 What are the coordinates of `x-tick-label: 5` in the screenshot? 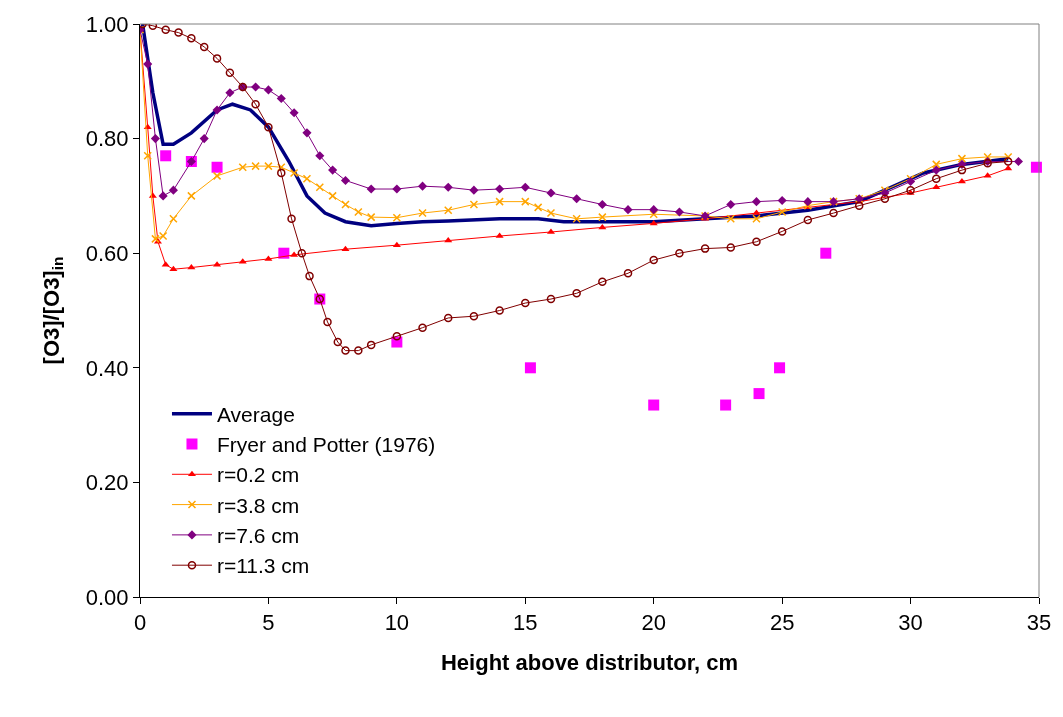 It's located at (268, 623).